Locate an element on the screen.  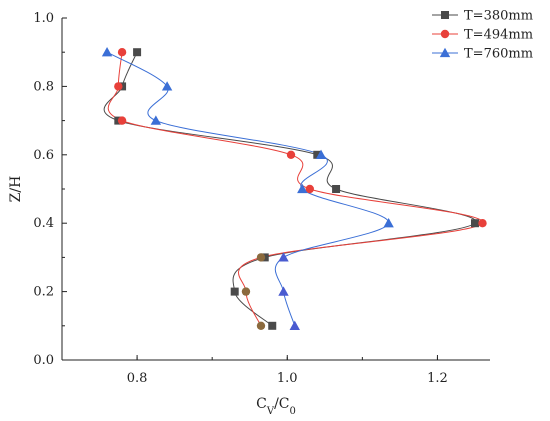
y-tick-label: 0.2 is located at coordinates (43, 292).